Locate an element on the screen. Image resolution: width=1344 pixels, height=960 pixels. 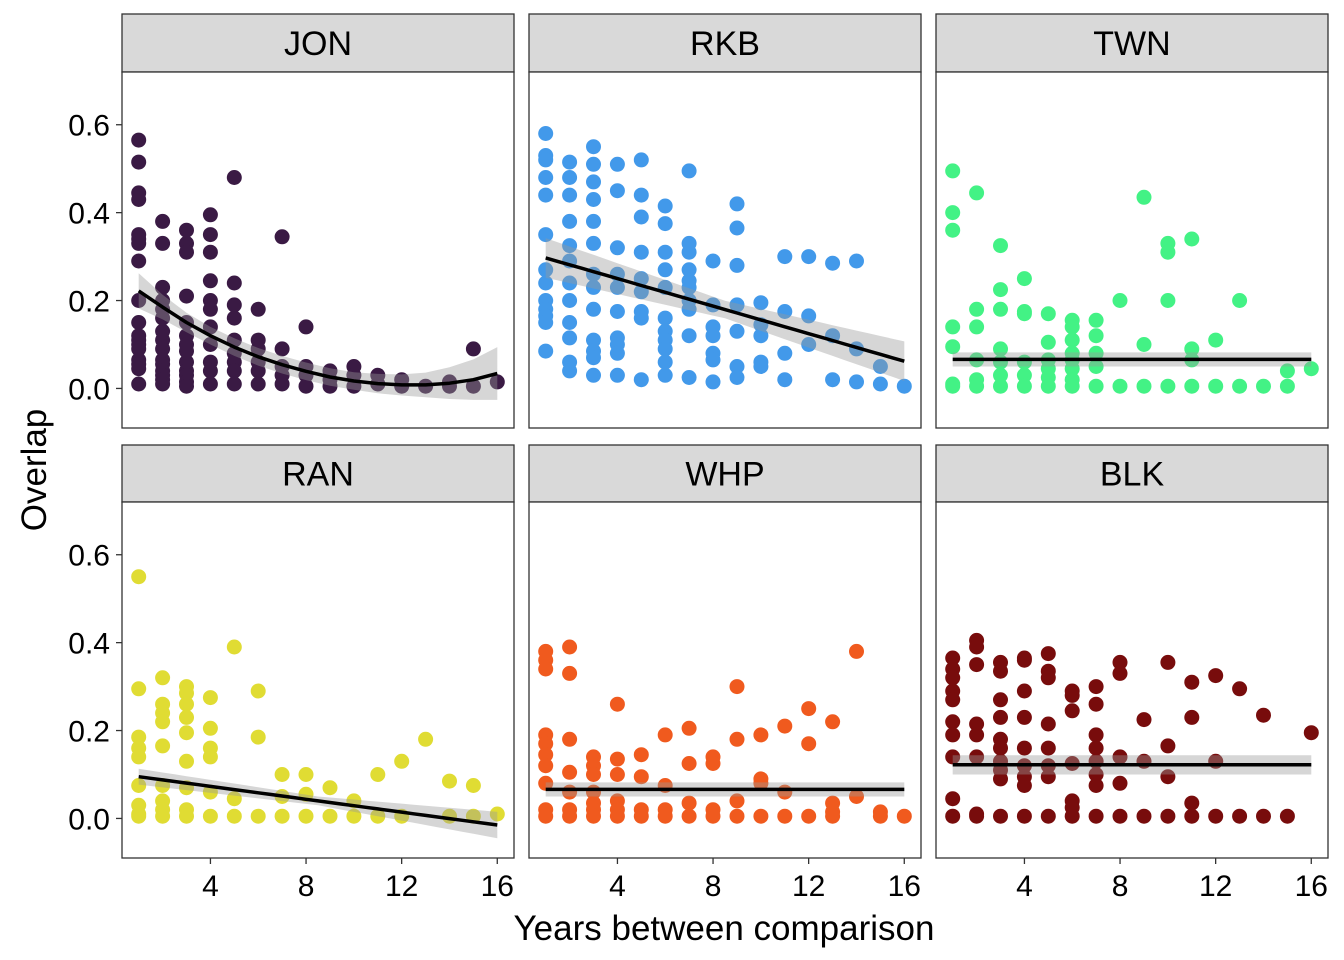
x-tick-label: 8 is located at coordinates (1120, 886).